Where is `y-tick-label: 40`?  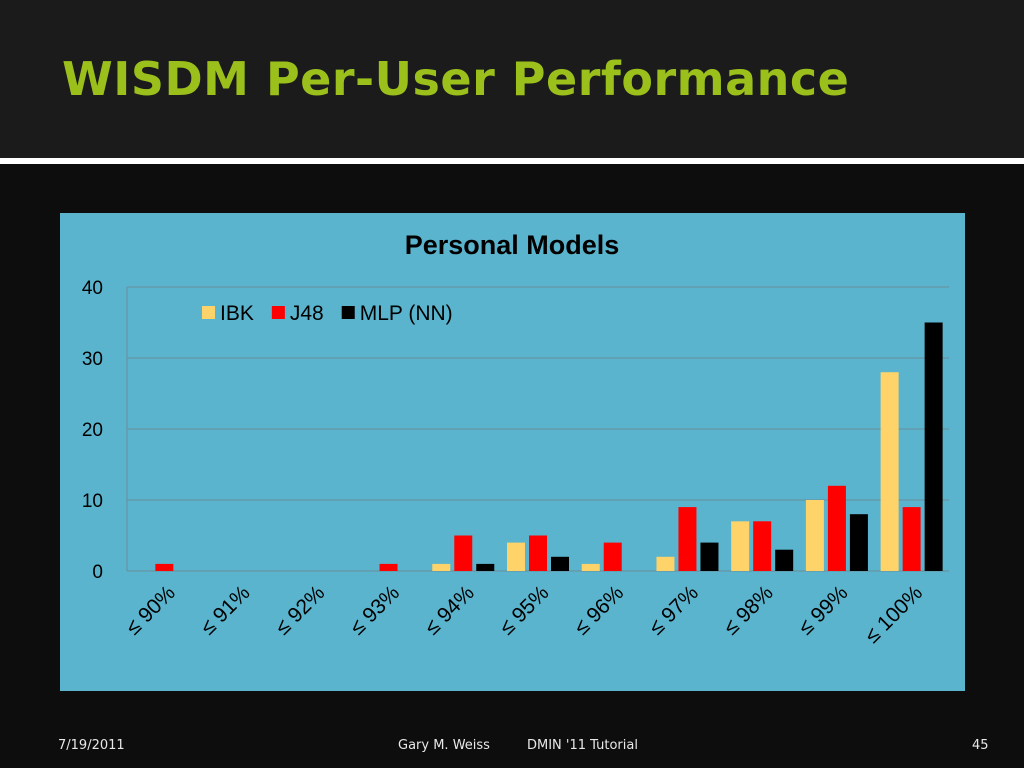
y-tick-label: 40 is located at coordinates (92, 288).